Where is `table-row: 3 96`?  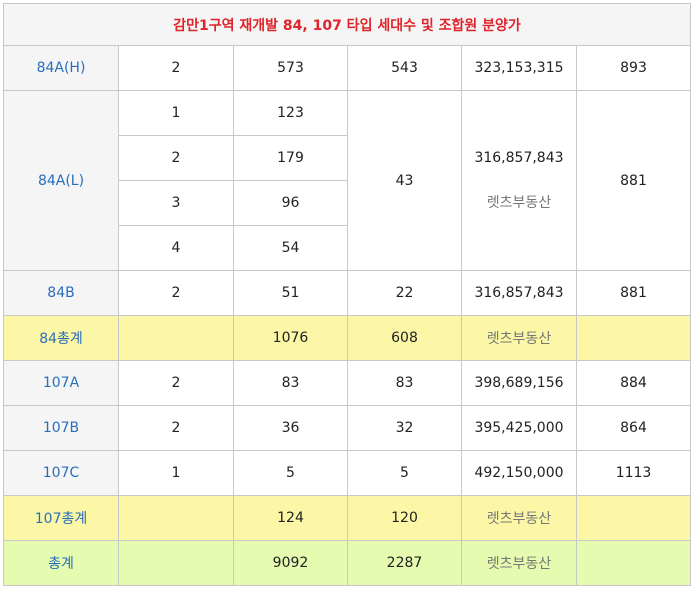
table-row: 3 96 is located at coordinates (347, 203).